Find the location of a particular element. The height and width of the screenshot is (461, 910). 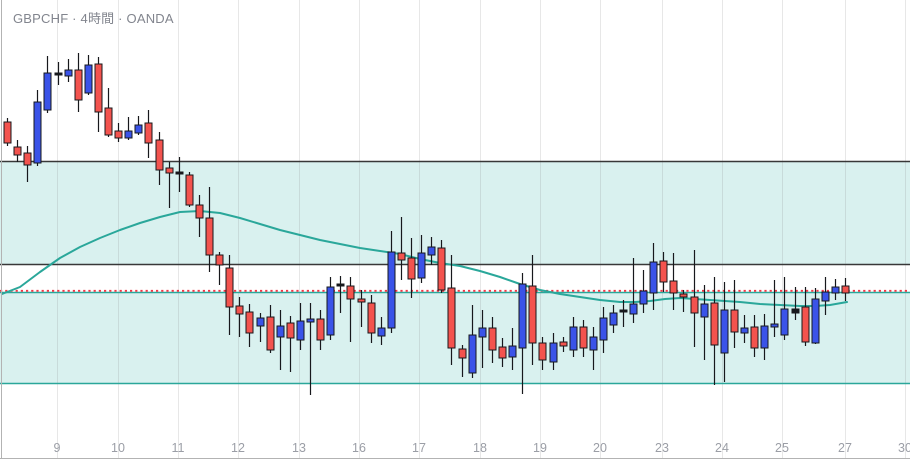

x-axis-label: 24 is located at coordinates (722, 448).